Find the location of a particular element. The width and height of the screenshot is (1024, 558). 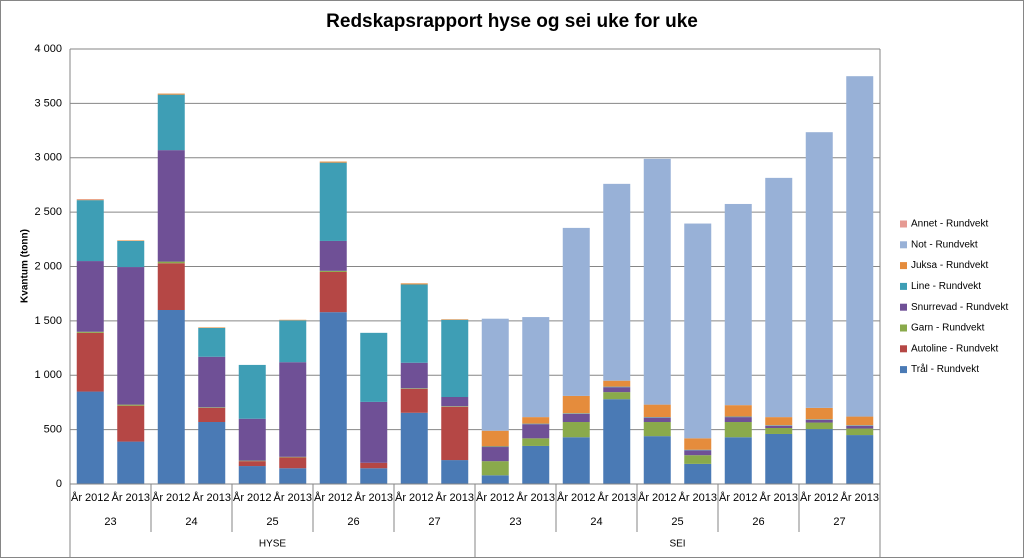

legend-label: Line - Rundvekt is located at coordinates (946, 286).